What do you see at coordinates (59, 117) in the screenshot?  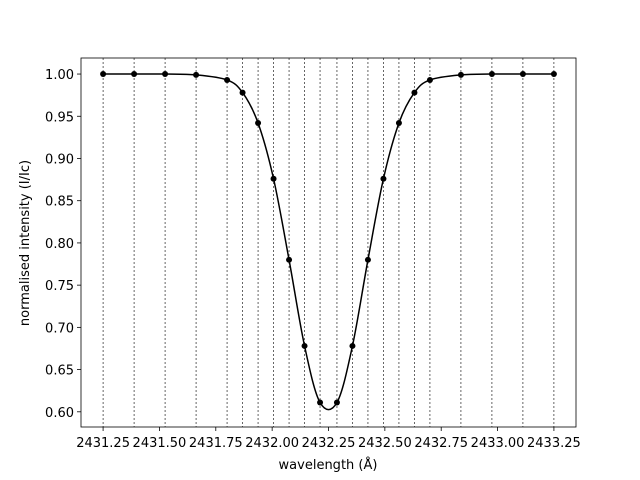 I see `y-tick-label: 0.95` at bounding box center [59, 117].